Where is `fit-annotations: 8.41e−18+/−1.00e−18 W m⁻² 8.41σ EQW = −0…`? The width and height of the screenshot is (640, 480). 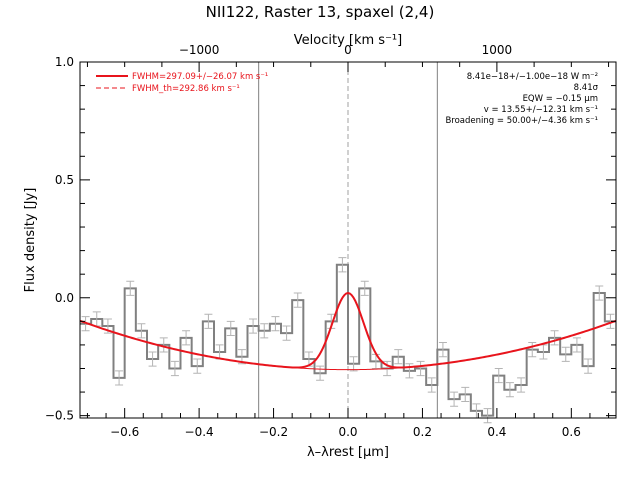
fit-annotations: 8.41e−18+/−1.00e−18 W m⁻² 8.41σ EQW = −0… is located at coordinates (521, 99).